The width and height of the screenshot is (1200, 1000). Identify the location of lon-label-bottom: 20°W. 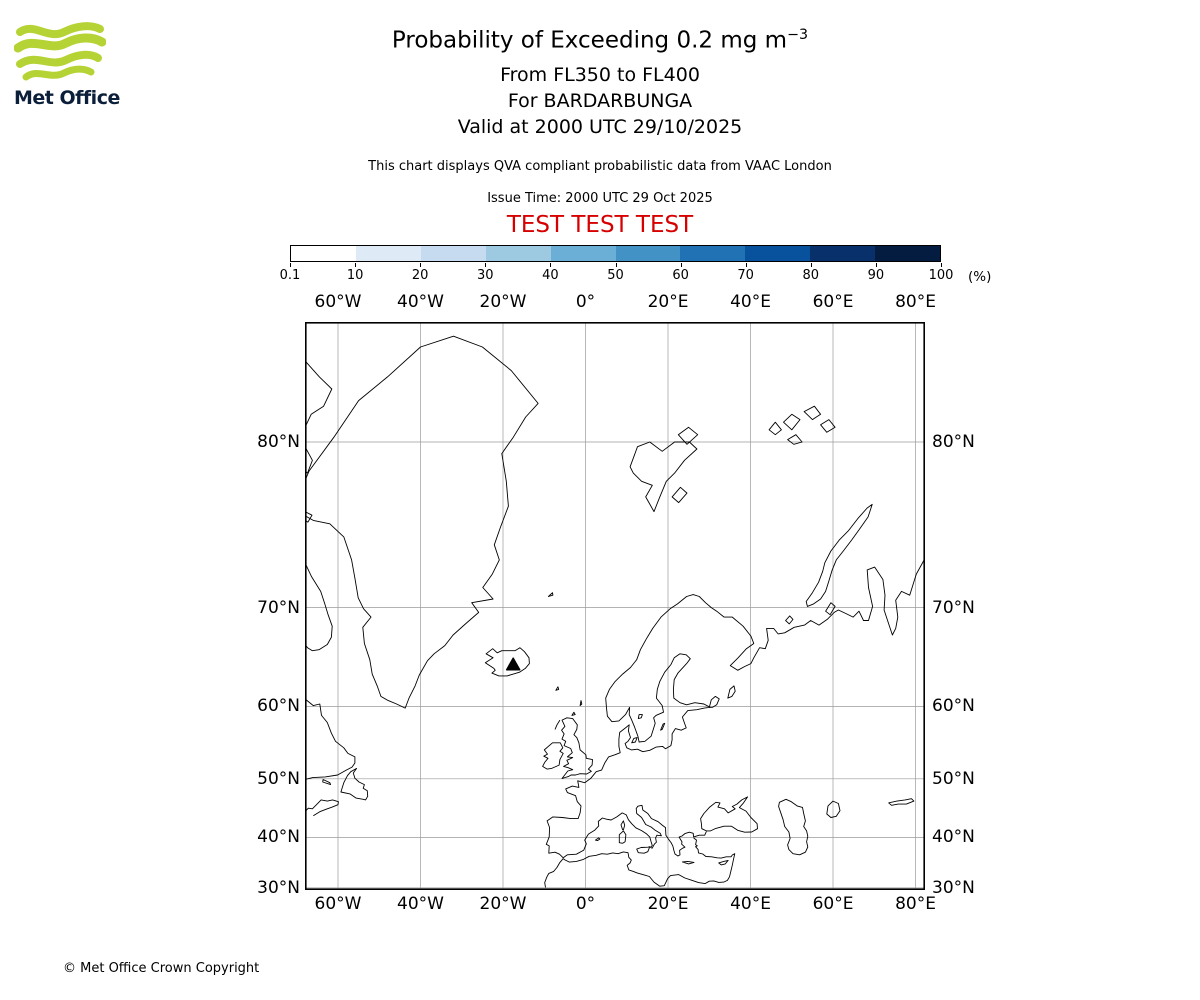
(503, 904).